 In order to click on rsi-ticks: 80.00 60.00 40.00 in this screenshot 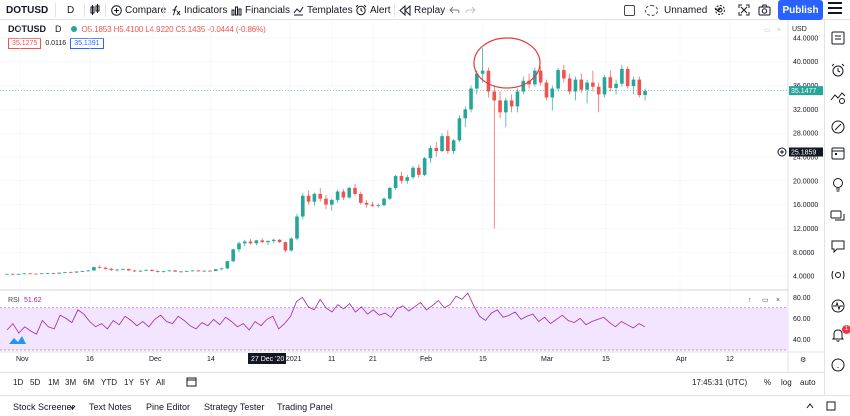, I will do `click(802, 319)`.